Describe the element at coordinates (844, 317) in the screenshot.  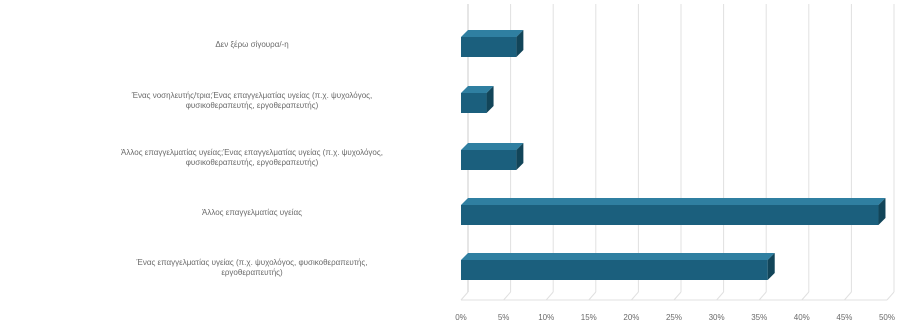
I see `x-tick-label: 45%` at that location.